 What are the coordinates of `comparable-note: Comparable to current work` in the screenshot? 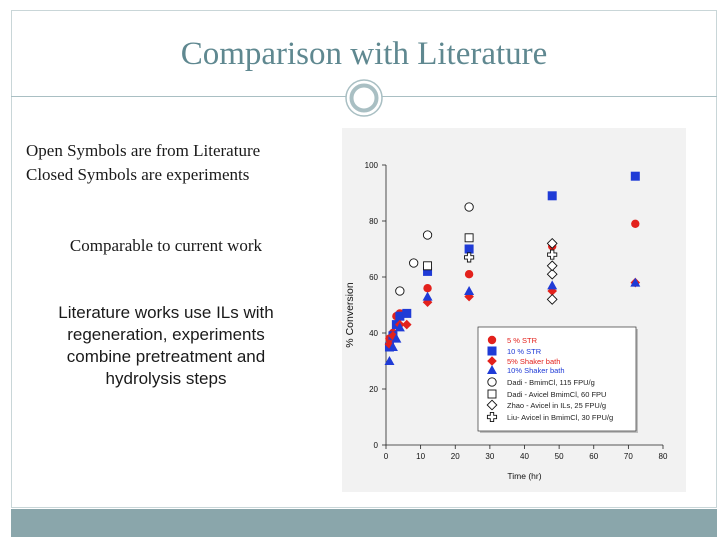 It's located at (166, 245).